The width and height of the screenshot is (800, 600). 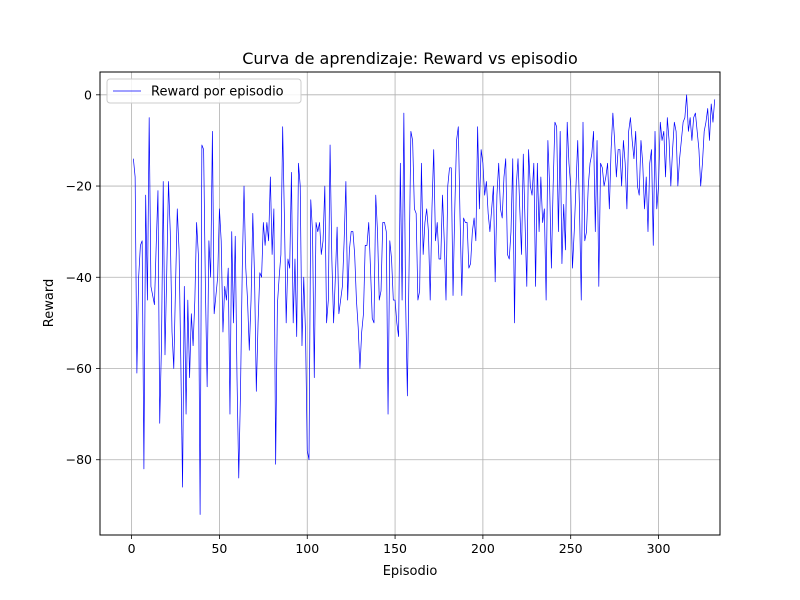 What do you see at coordinates (79, 277) in the screenshot?
I see `y-tick-label: −40` at bounding box center [79, 277].